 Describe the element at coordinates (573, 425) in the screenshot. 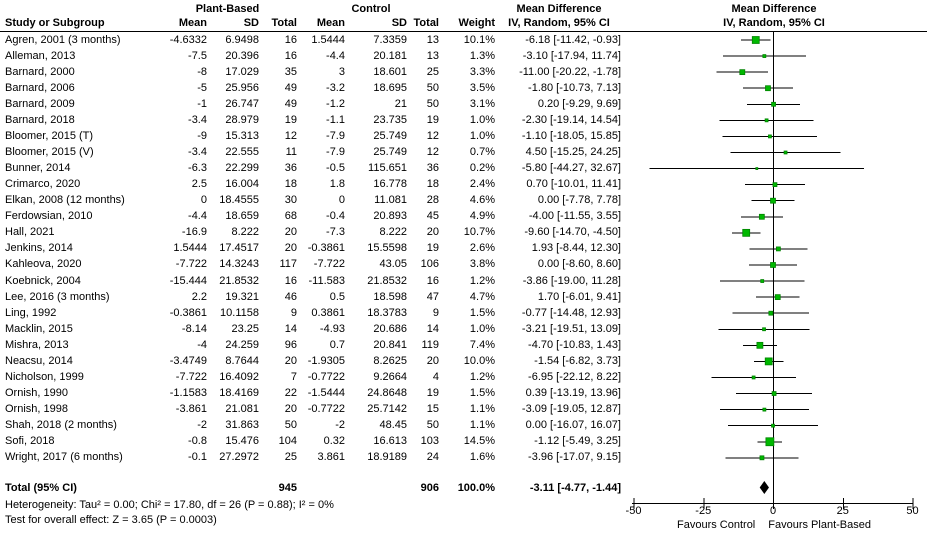

I see `md-ci-text: 0.00 [-16.07, 16.07]` at that location.